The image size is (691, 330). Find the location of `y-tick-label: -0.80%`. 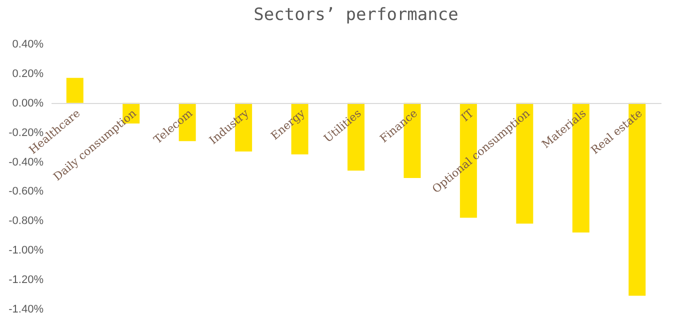

y-tick-label: -0.80% is located at coordinates (26, 221).